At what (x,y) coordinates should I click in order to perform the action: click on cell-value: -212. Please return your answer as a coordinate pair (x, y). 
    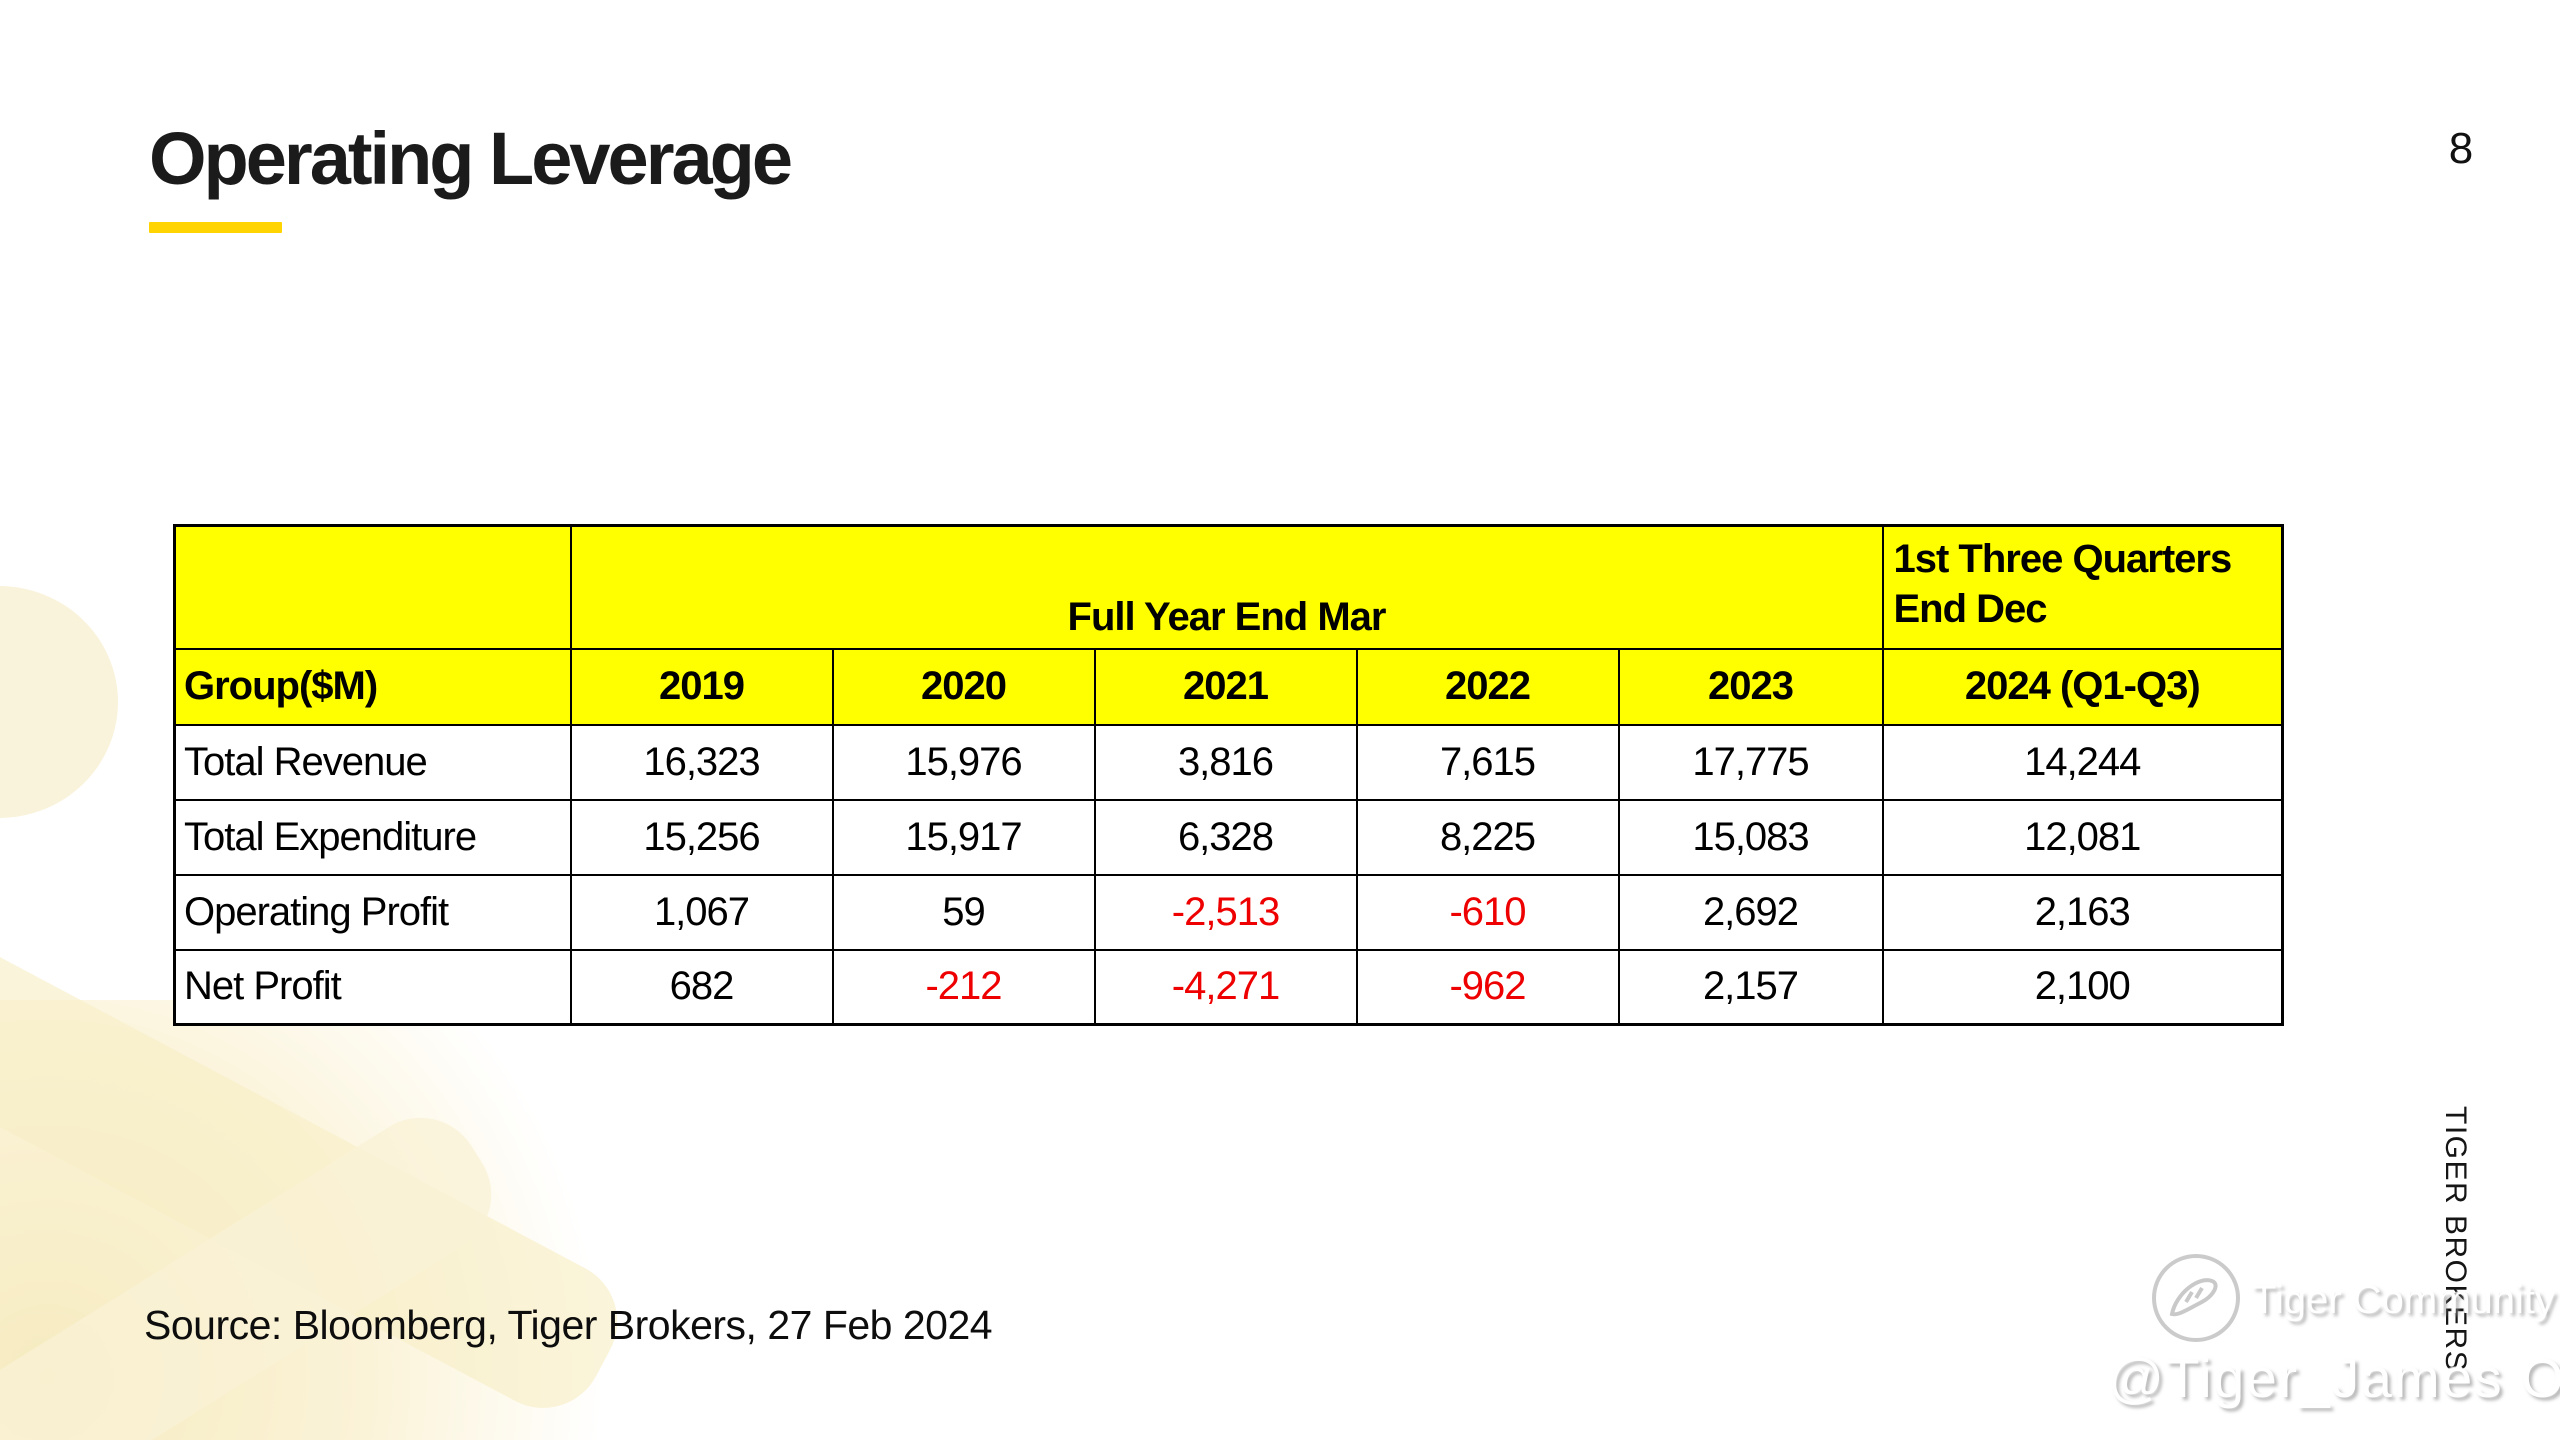
    Looking at the image, I should click on (963, 987).